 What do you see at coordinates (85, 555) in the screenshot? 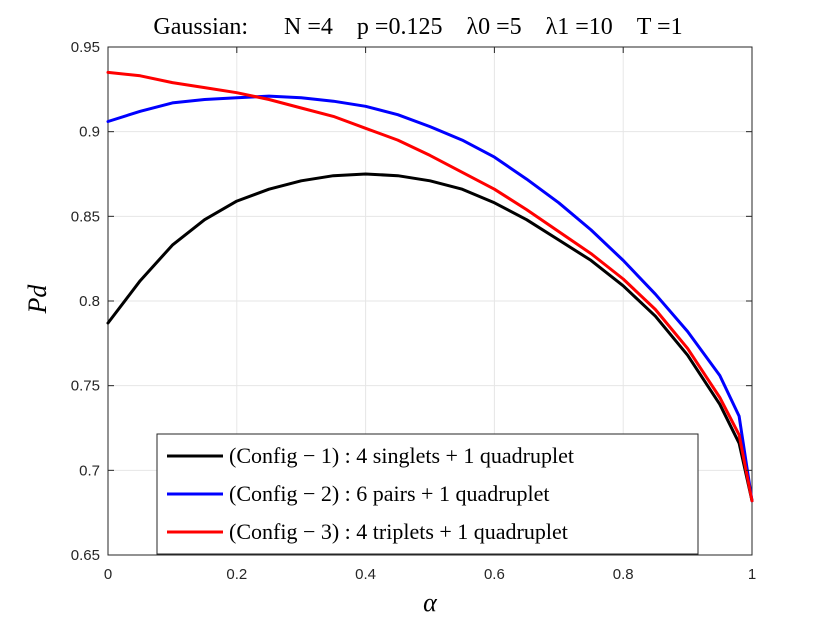
I see `y-tick-label: 0.65` at bounding box center [85, 555].